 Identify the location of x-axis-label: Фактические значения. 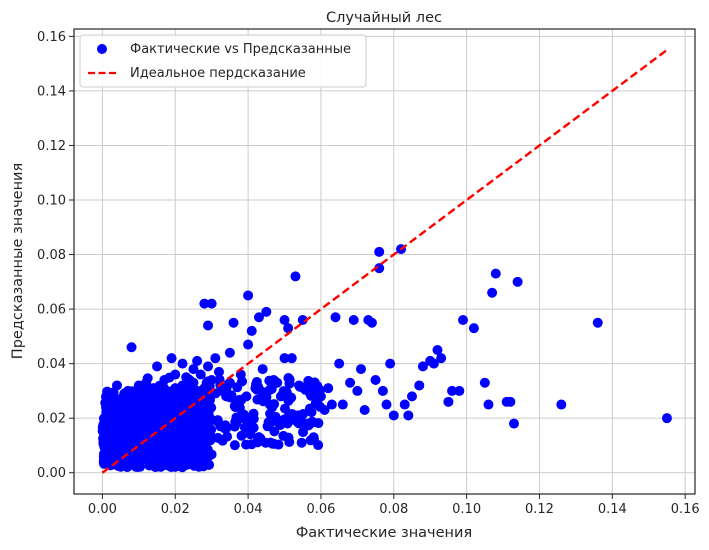
(384, 533).